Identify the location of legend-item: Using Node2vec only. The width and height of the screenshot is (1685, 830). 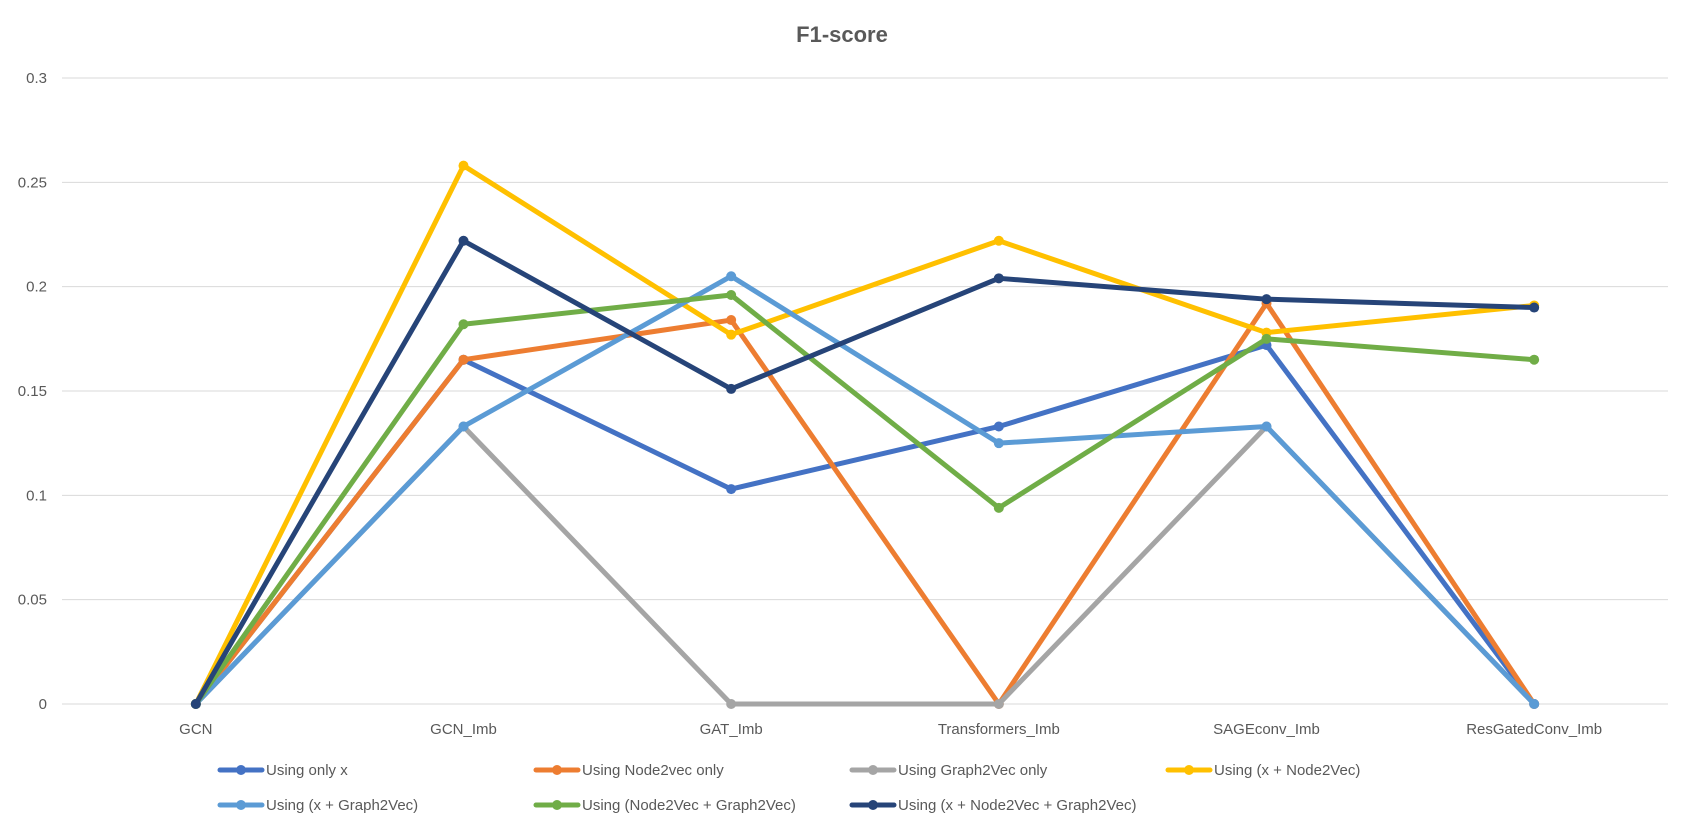
(628, 770).